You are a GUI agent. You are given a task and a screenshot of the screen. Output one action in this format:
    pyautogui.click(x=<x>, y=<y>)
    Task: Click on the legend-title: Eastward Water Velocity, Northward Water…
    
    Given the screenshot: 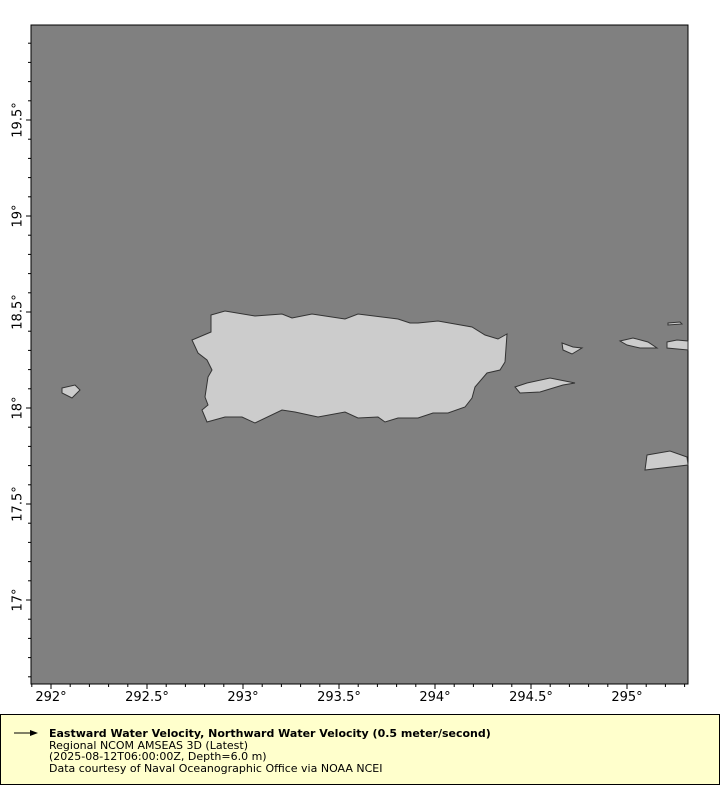 What is the action you would take?
    pyautogui.click(x=270, y=733)
    